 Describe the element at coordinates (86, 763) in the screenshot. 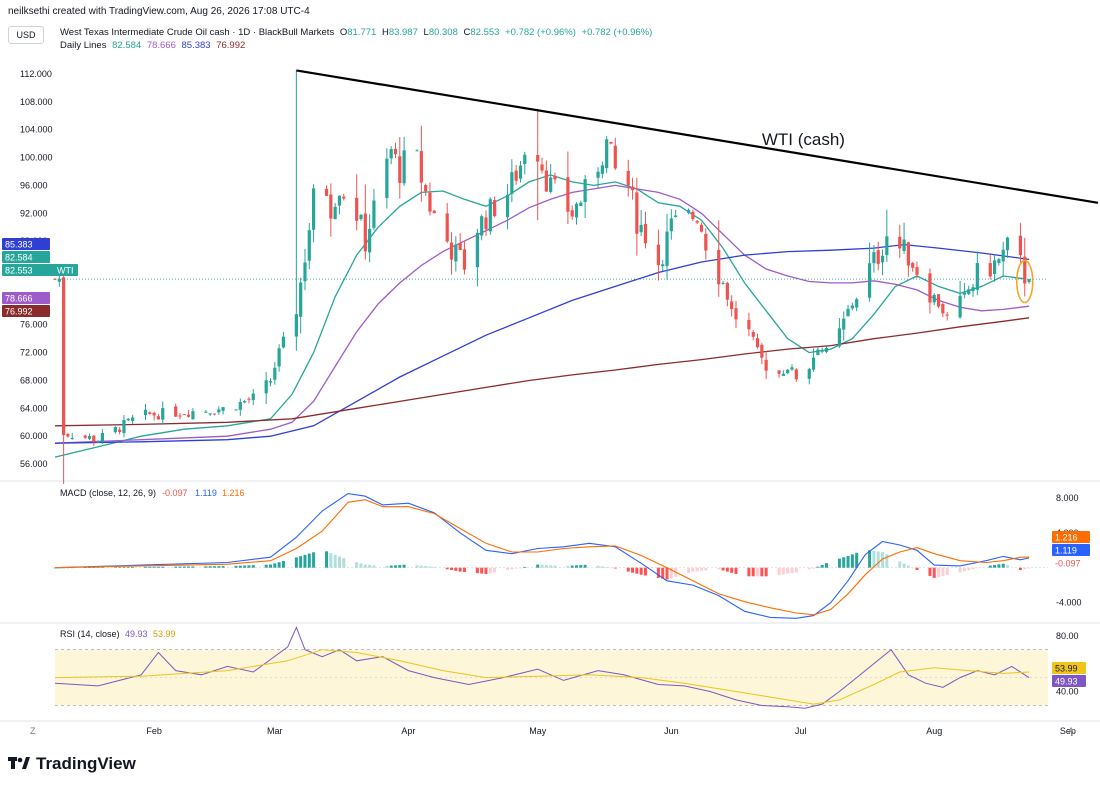

I see `brand-name: TradingView` at that location.